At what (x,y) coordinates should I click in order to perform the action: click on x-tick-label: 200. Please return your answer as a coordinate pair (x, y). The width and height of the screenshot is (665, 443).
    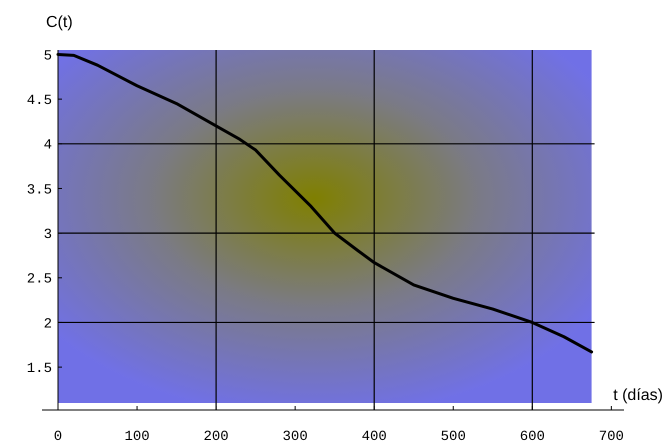
    Looking at the image, I should click on (216, 436).